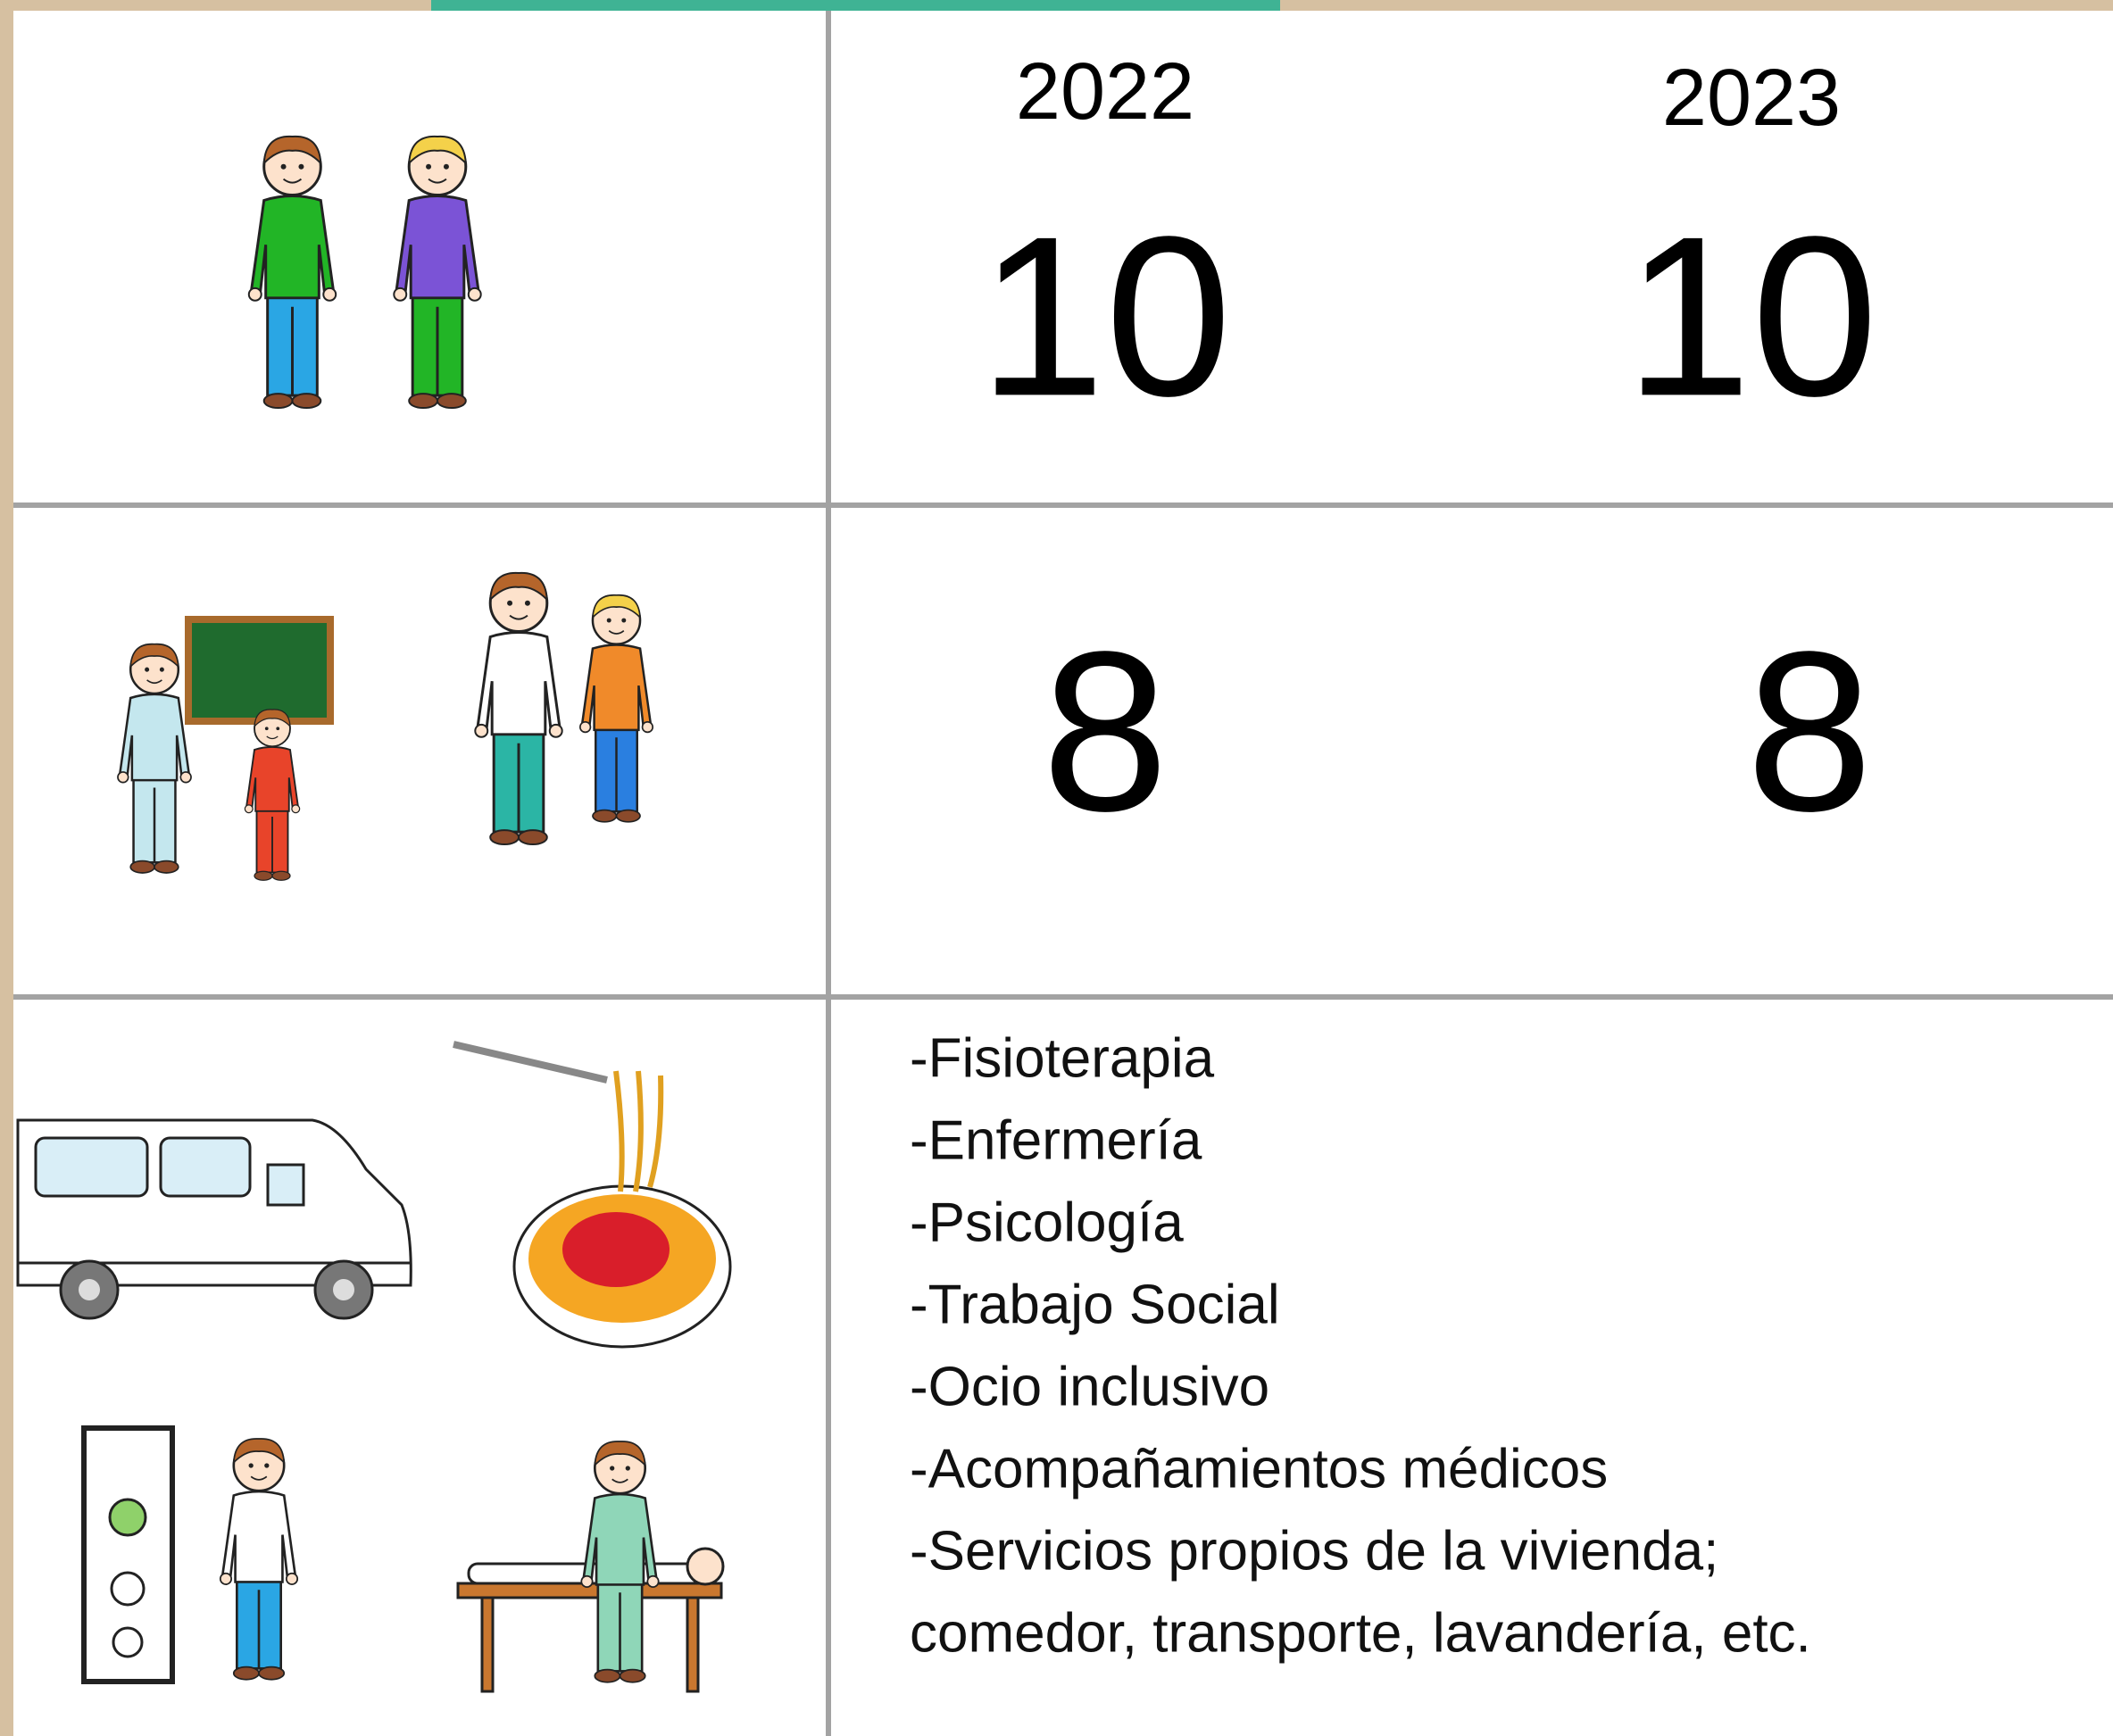 This screenshot has height=1736, width=2113. Describe the element at coordinates (592, 1195) in the screenshot. I see `food-icon` at that location.